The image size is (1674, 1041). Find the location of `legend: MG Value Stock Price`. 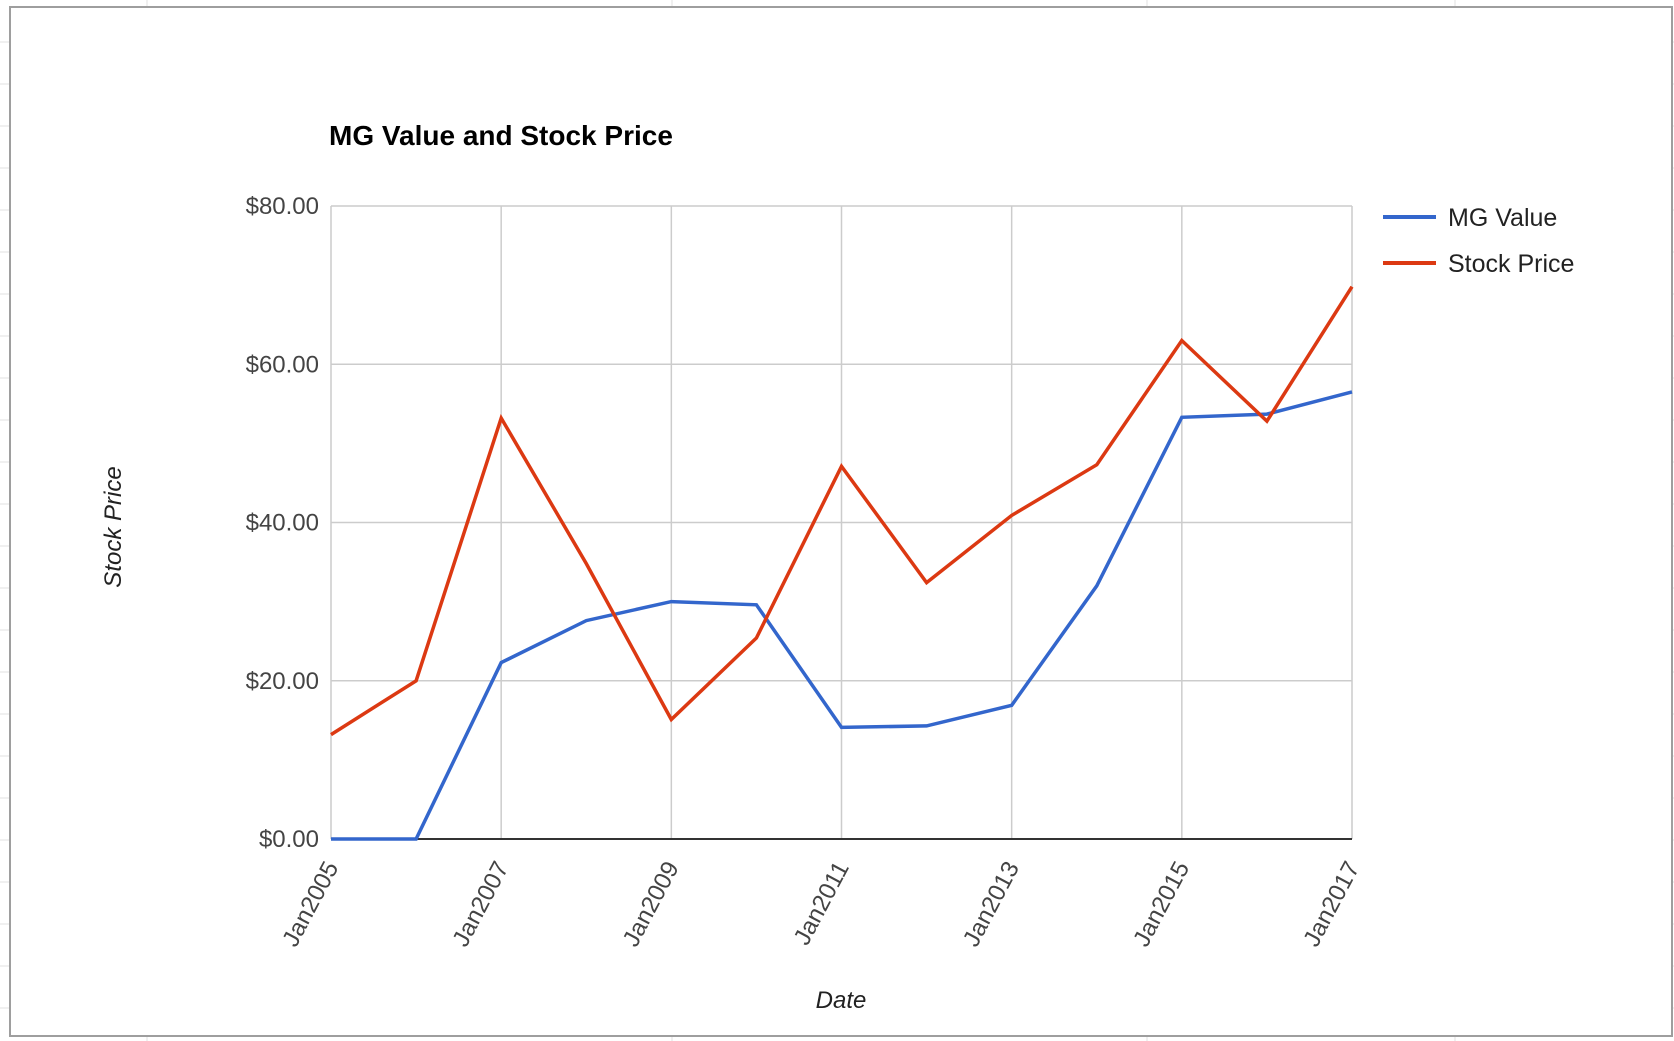

legend: MG Value Stock Price is located at coordinates (1478, 241).